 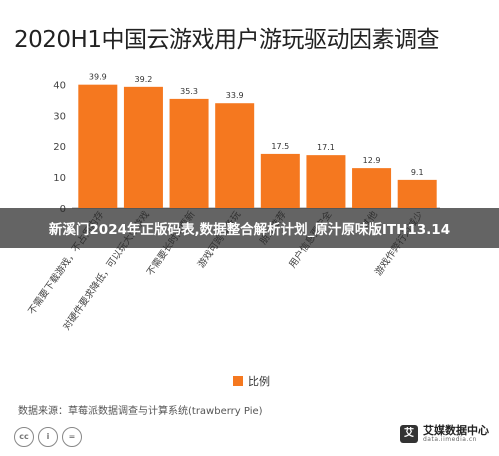 I want to click on by-icon: i, so click(x=48, y=437).